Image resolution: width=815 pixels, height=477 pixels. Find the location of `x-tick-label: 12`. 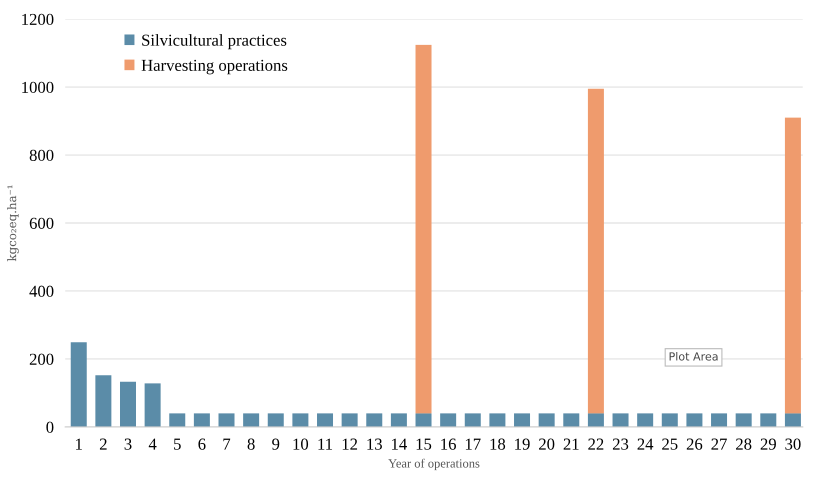

x-tick-label: 12 is located at coordinates (350, 444).